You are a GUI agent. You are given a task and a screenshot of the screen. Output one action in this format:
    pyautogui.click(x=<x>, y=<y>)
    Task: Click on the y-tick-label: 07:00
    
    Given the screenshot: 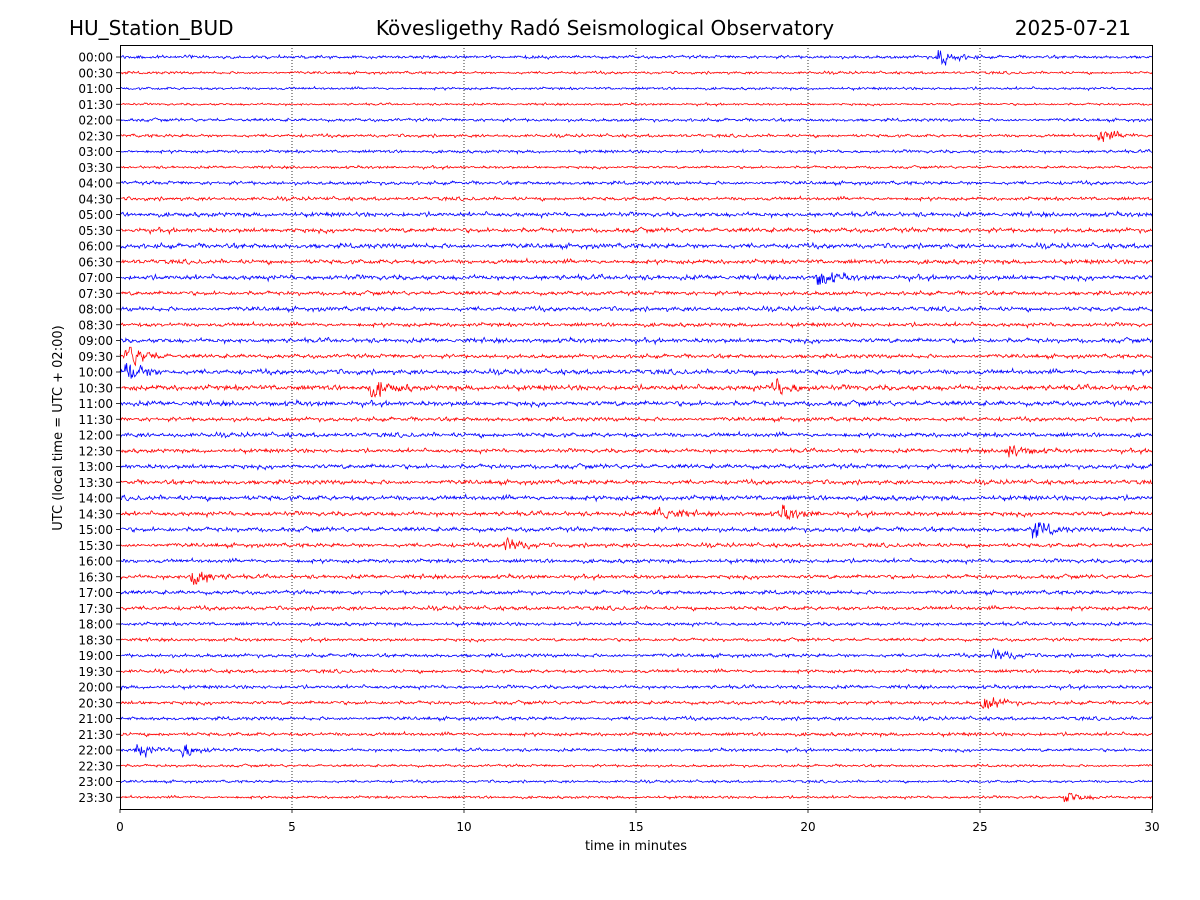 What is the action you would take?
    pyautogui.click(x=95, y=278)
    